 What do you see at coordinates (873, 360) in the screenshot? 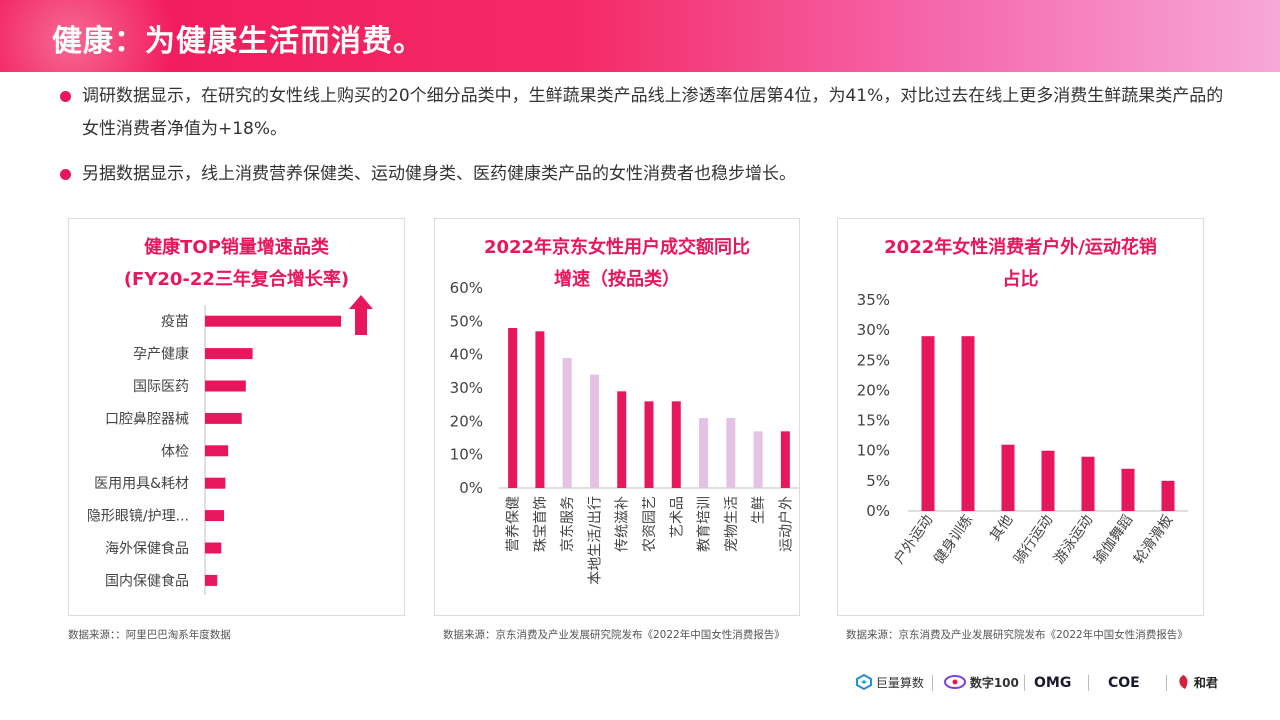
I see `y-tick-label: 25%` at bounding box center [873, 360].